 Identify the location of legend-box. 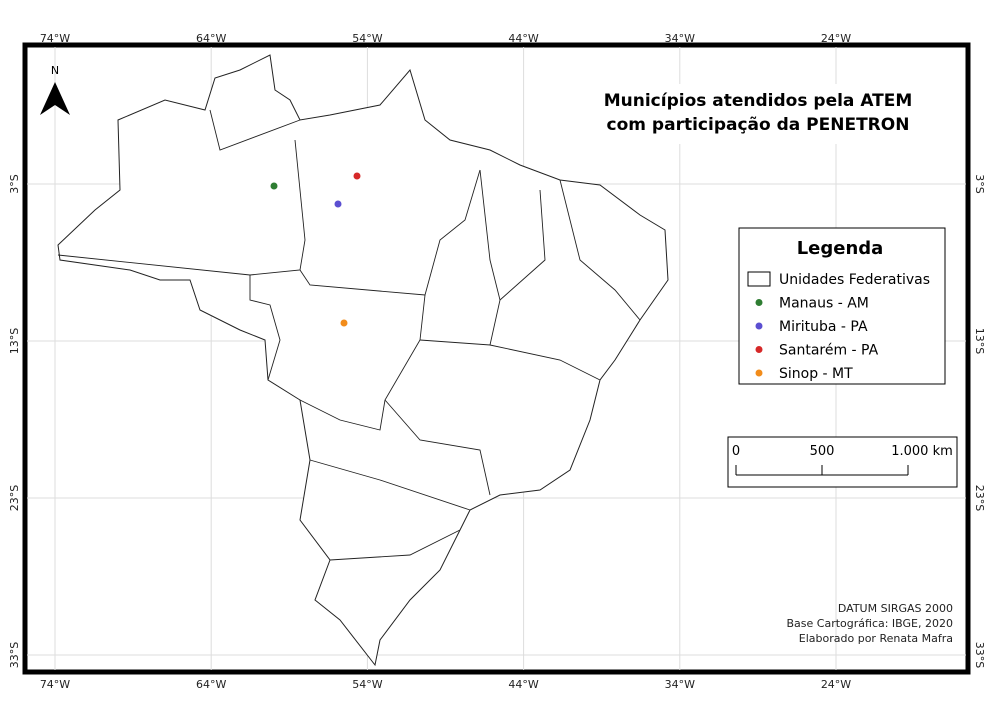
(842, 306).